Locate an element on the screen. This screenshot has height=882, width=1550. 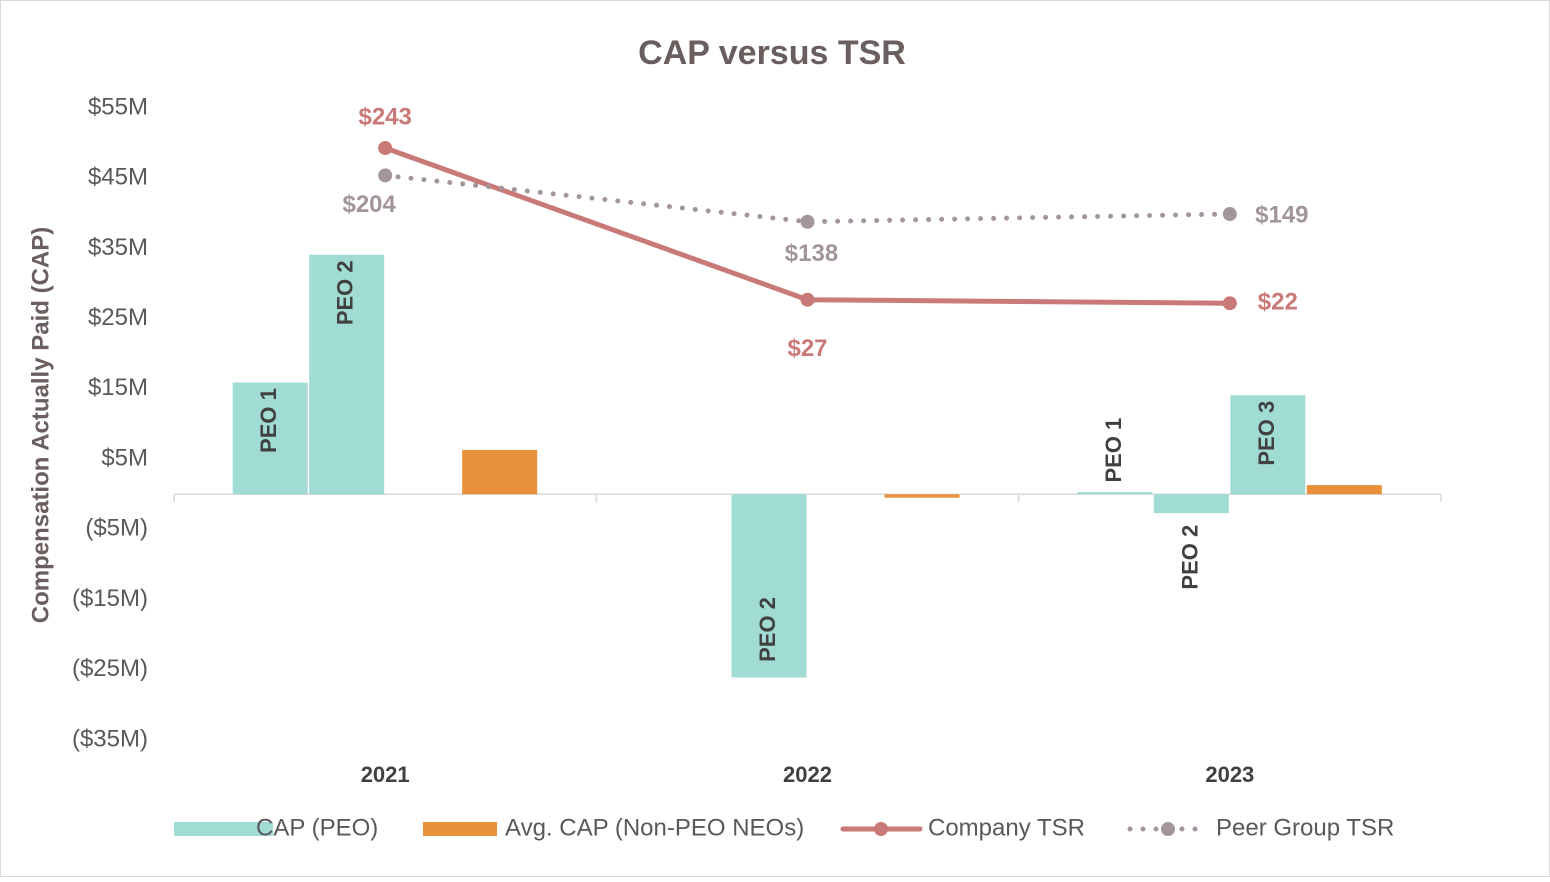
data-label: $149 is located at coordinates (1281, 214).